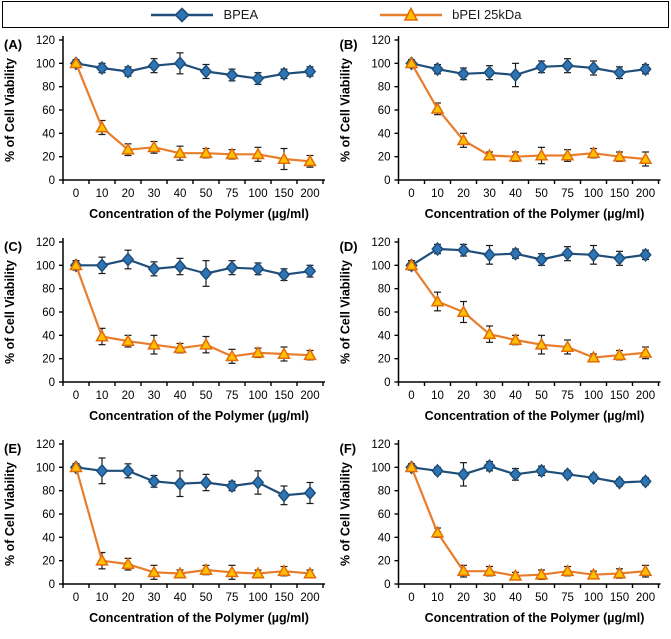 The image size is (671, 639). I want to click on y-tick-label: 40, so click(48, 336).